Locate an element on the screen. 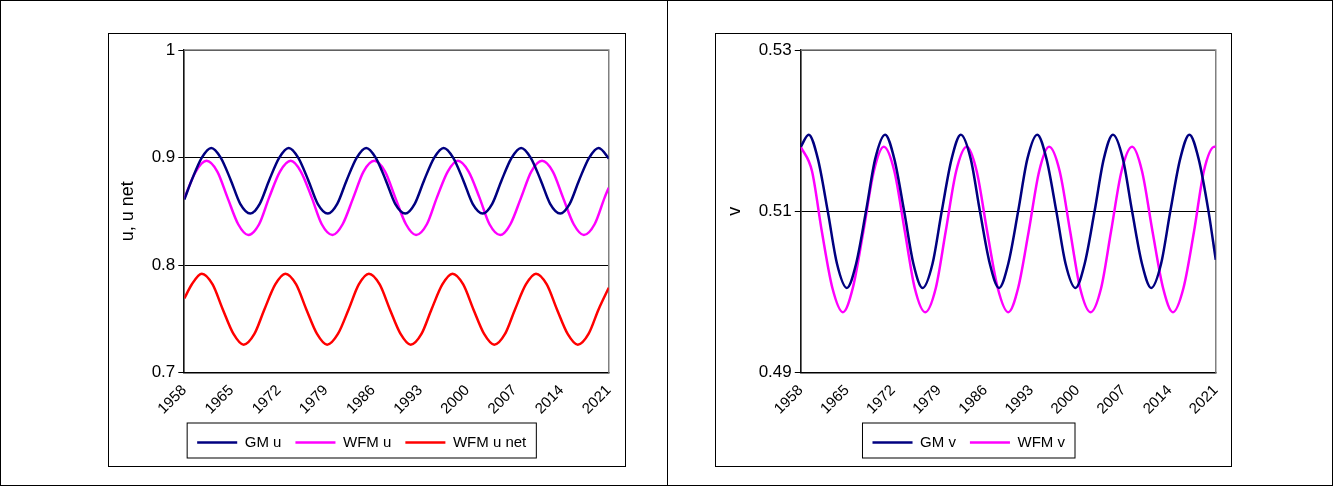 Image resolution: width=1333 pixels, height=486 pixels. legend-label: GM u is located at coordinates (263, 441).